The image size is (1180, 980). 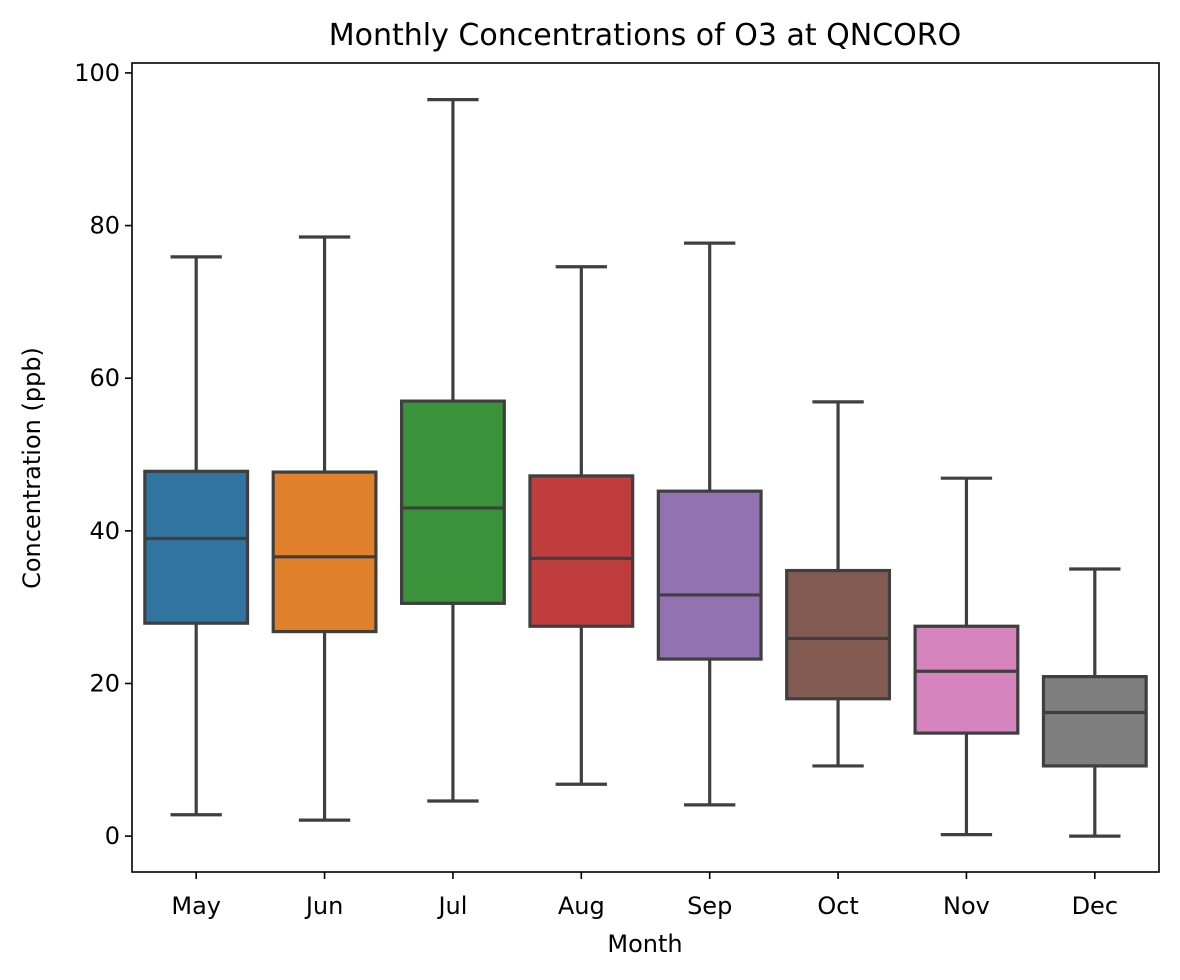 I want to click on box-dec, so click(x=1094, y=702).